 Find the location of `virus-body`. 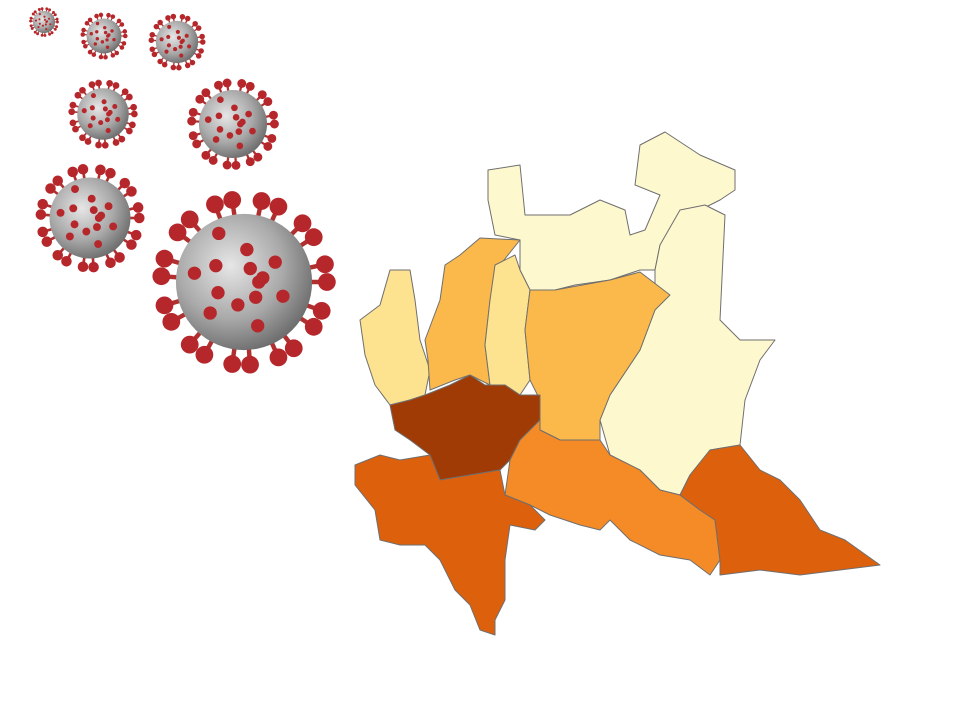

virus-body is located at coordinates (103, 114).